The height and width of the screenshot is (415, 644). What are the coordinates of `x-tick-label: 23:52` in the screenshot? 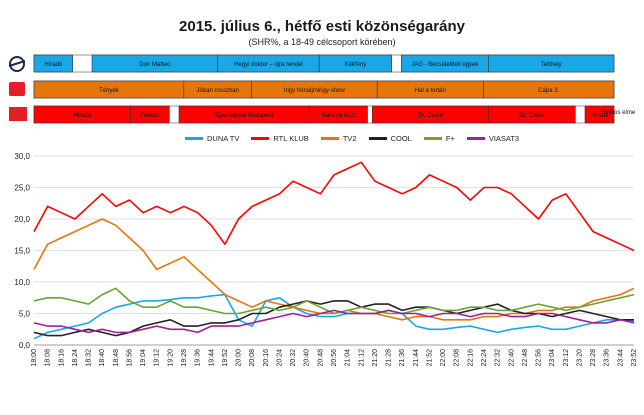 It's located at (634, 358).